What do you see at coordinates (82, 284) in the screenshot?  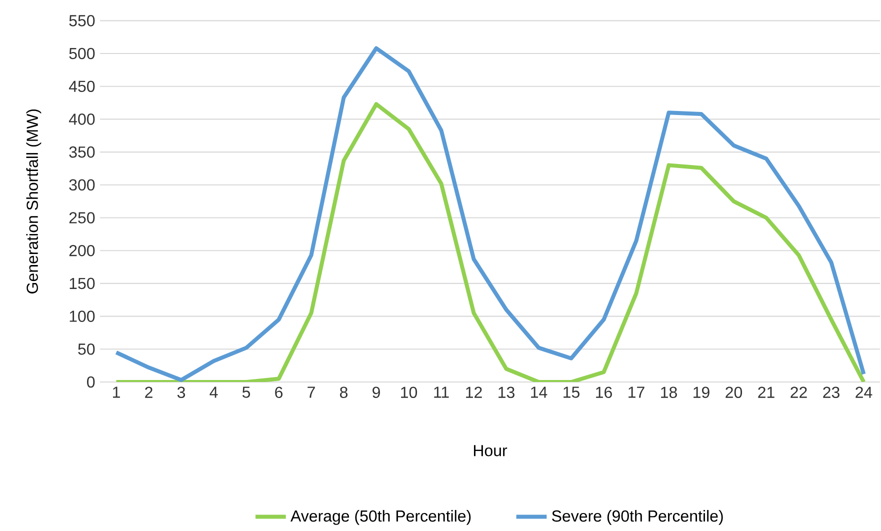 I see `y-tick-label: 150` at bounding box center [82, 284].